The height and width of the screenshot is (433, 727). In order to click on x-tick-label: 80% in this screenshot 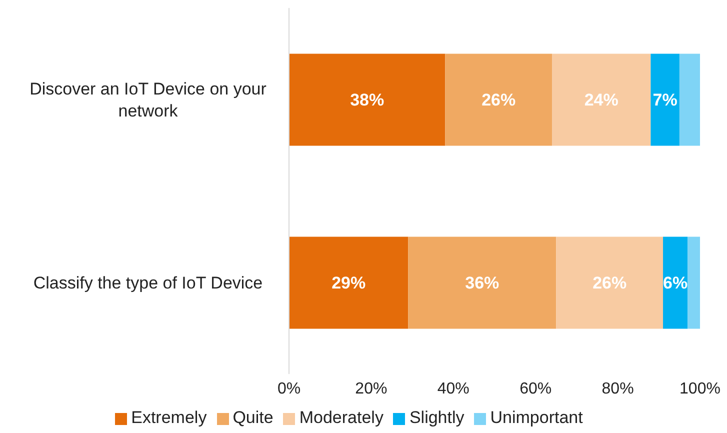, I will do `click(618, 389)`.